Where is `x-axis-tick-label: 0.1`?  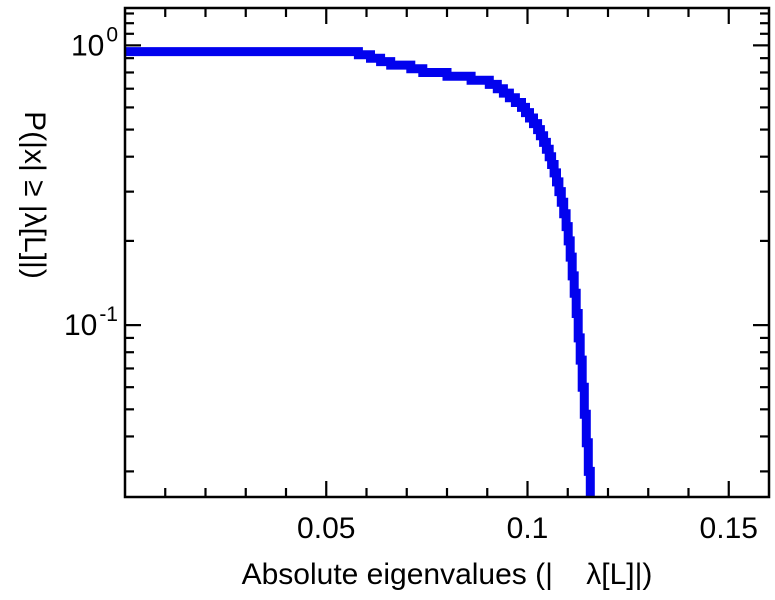
x-axis-tick-label: 0.1 is located at coordinates (528, 528).